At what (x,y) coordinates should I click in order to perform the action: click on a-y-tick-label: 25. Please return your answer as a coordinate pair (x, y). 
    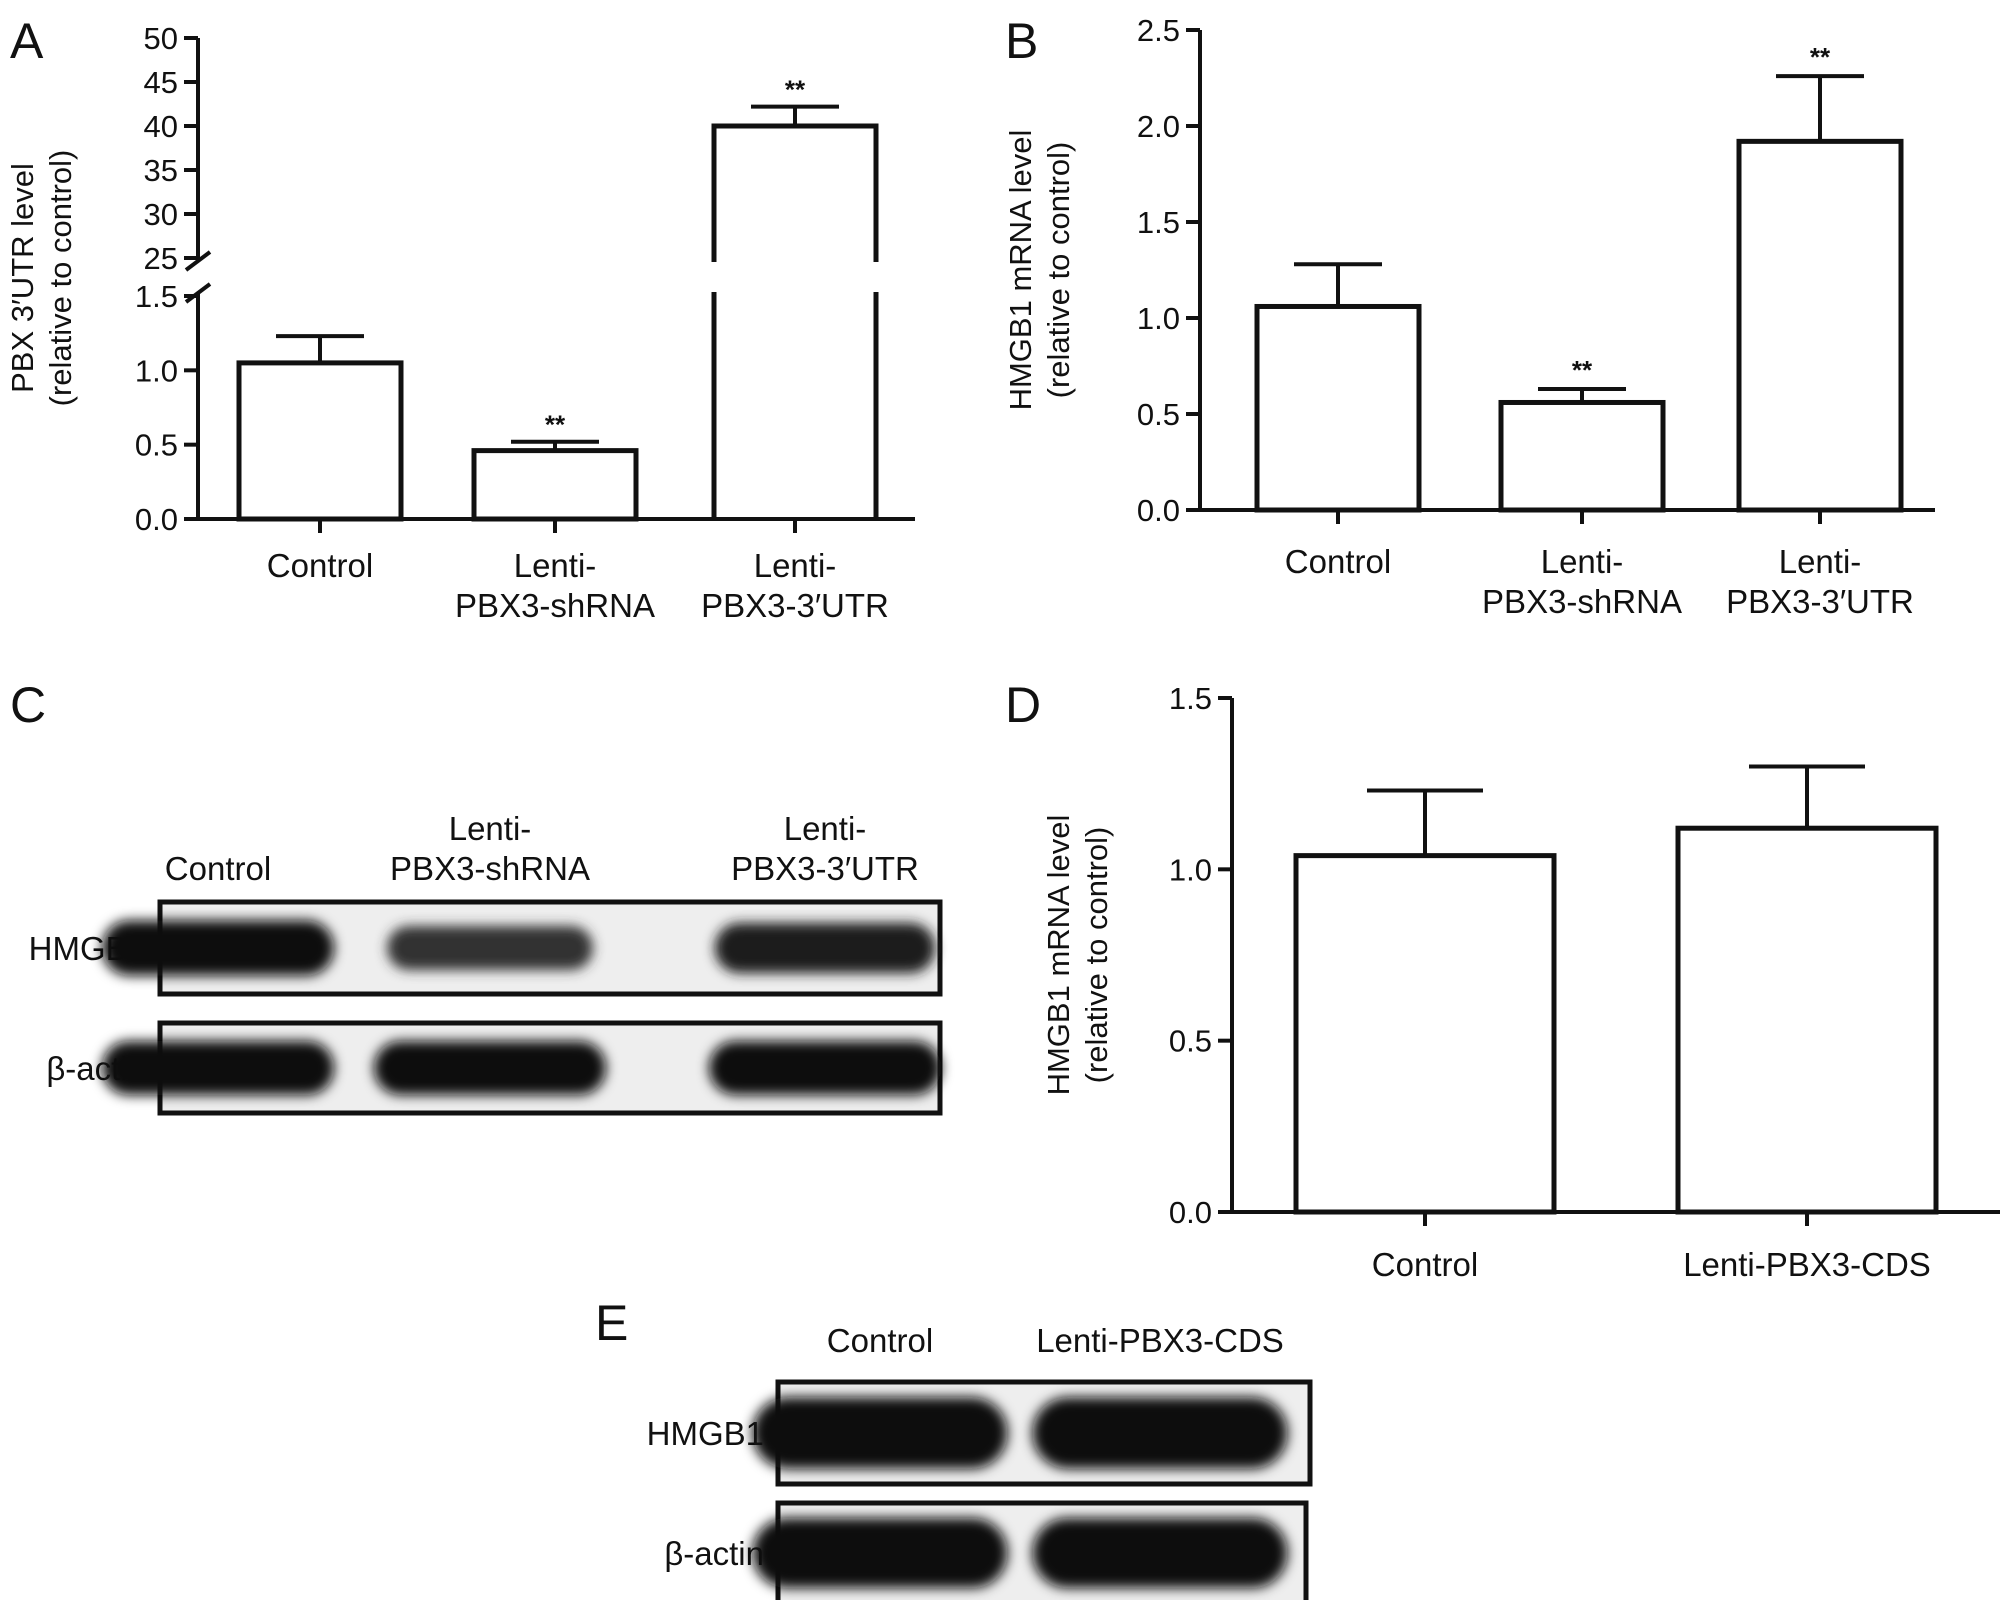
    Looking at the image, I should click on (161, 258).